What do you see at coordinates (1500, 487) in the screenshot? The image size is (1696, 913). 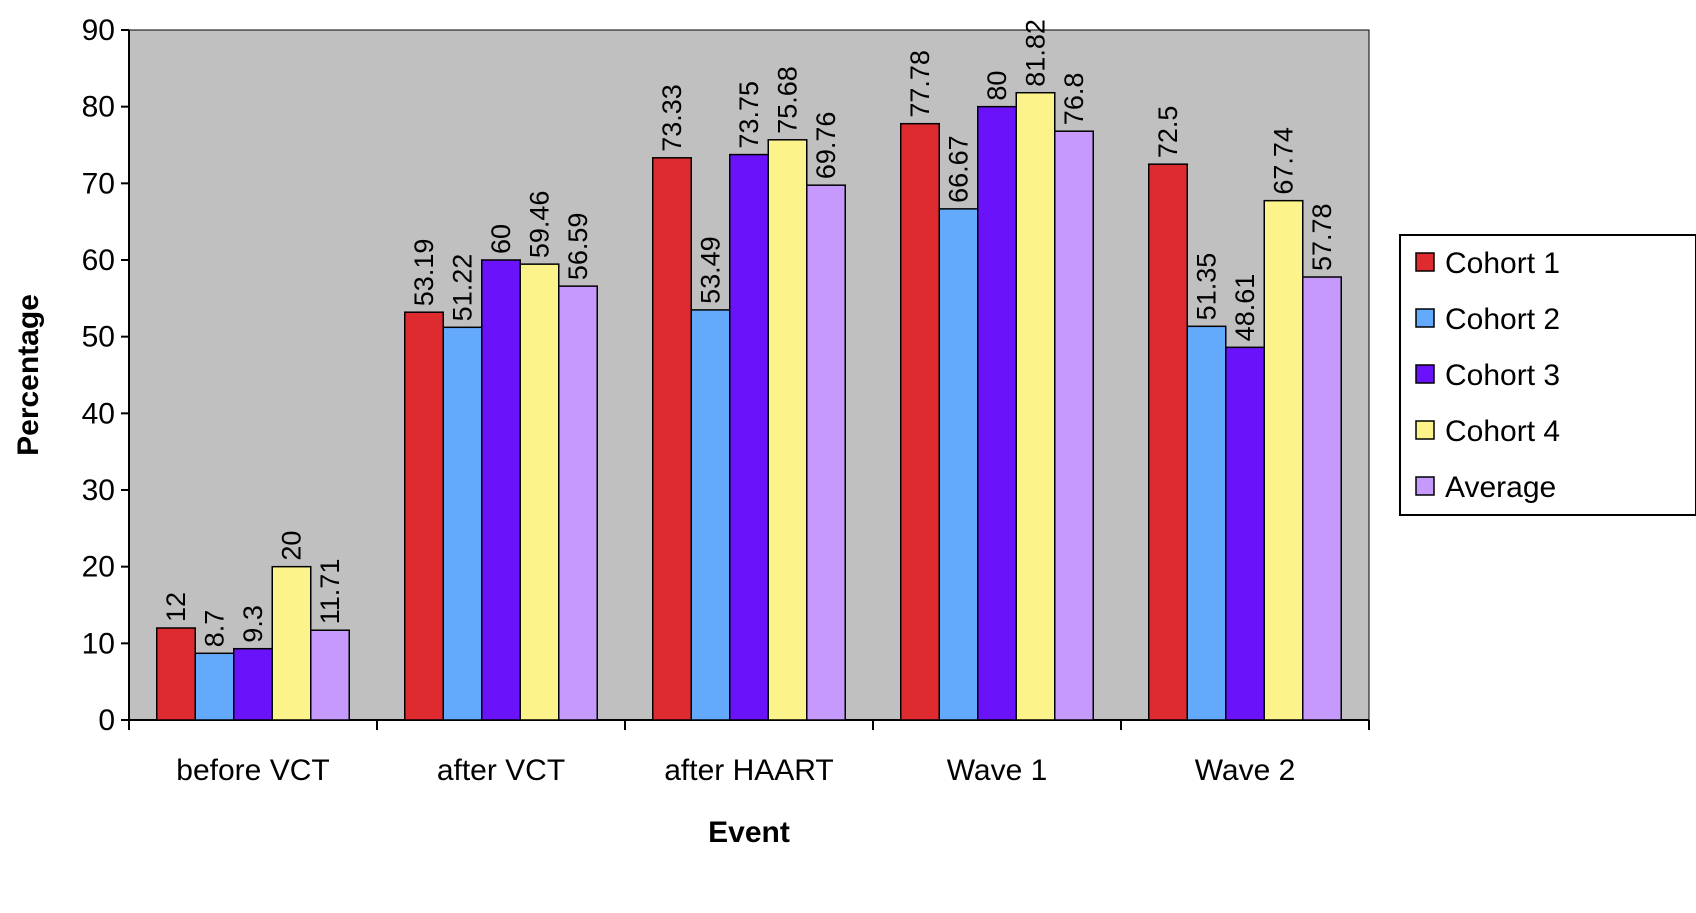 I see `legend-label: Average` at bounding box center [1500, 487].